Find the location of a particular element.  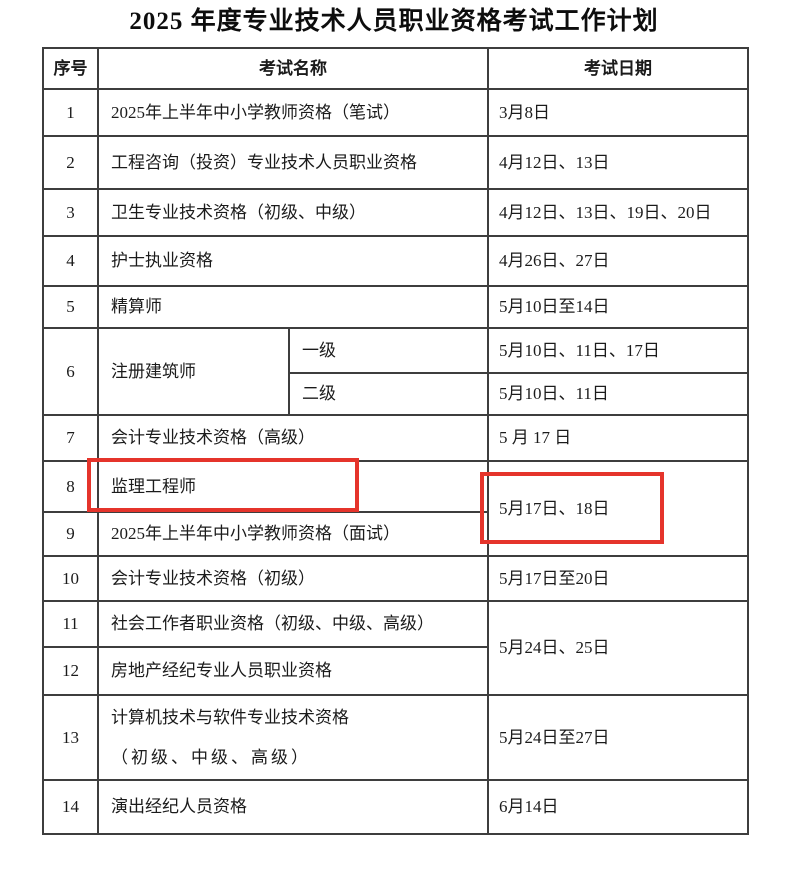

cell-seq: 13 is located at coordinates (70, 737).